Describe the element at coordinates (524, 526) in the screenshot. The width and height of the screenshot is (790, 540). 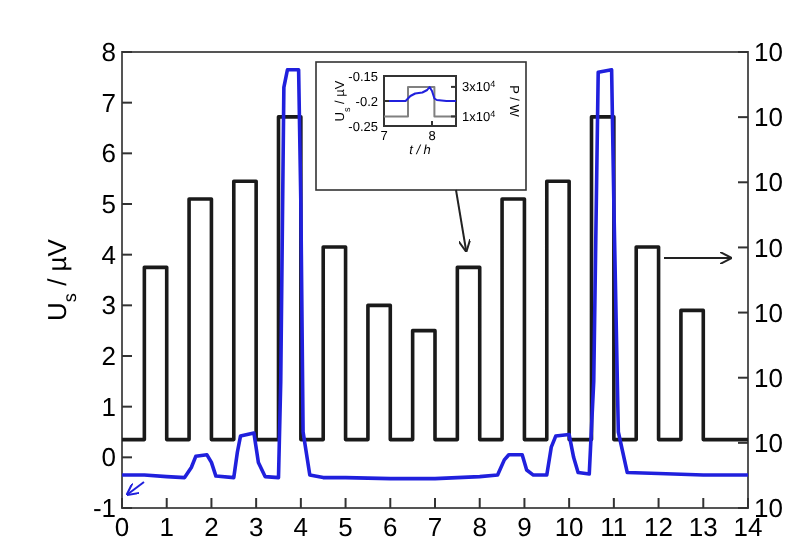
I see `x-tick-label: 9` at that location.